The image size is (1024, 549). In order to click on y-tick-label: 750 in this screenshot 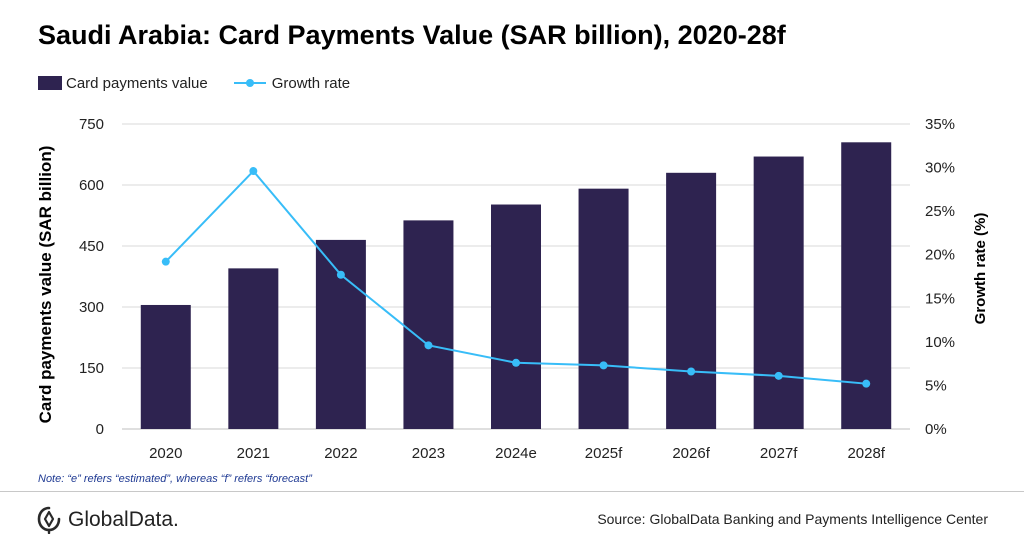, I will do `click(91, 124)`.